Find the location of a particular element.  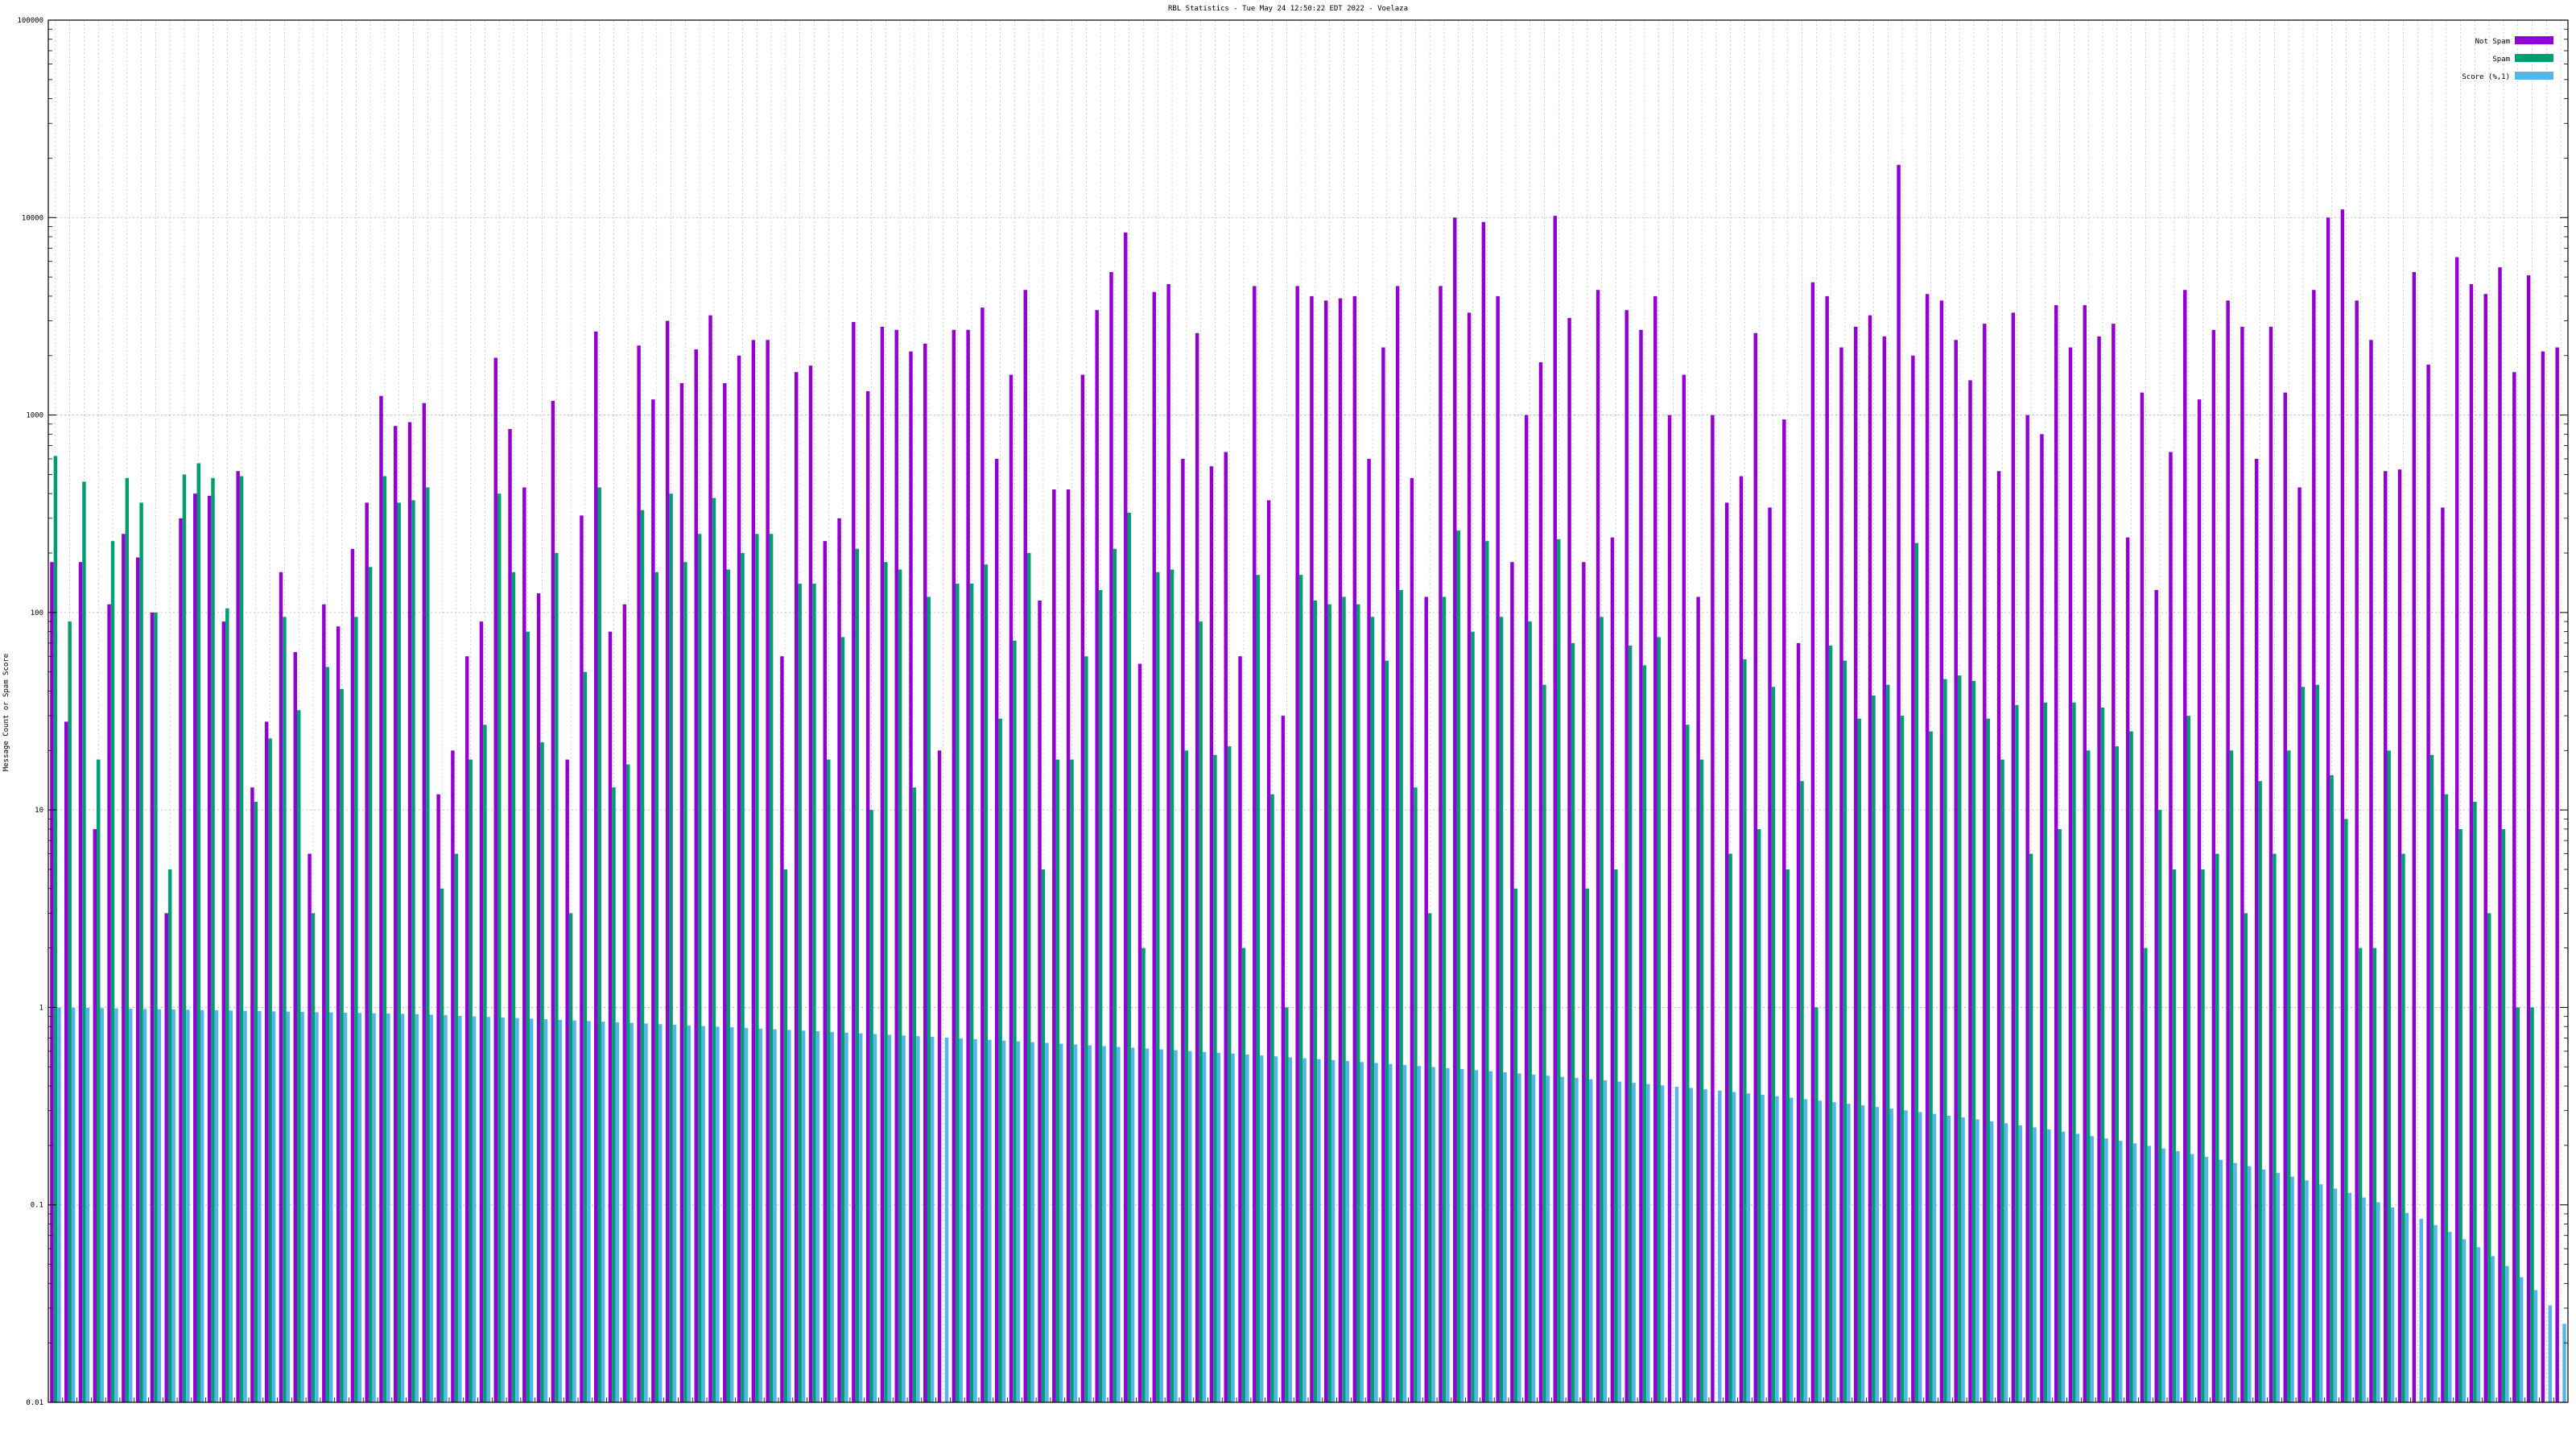

legend-swatch-not-spam is located at coordinates (2534, 40).